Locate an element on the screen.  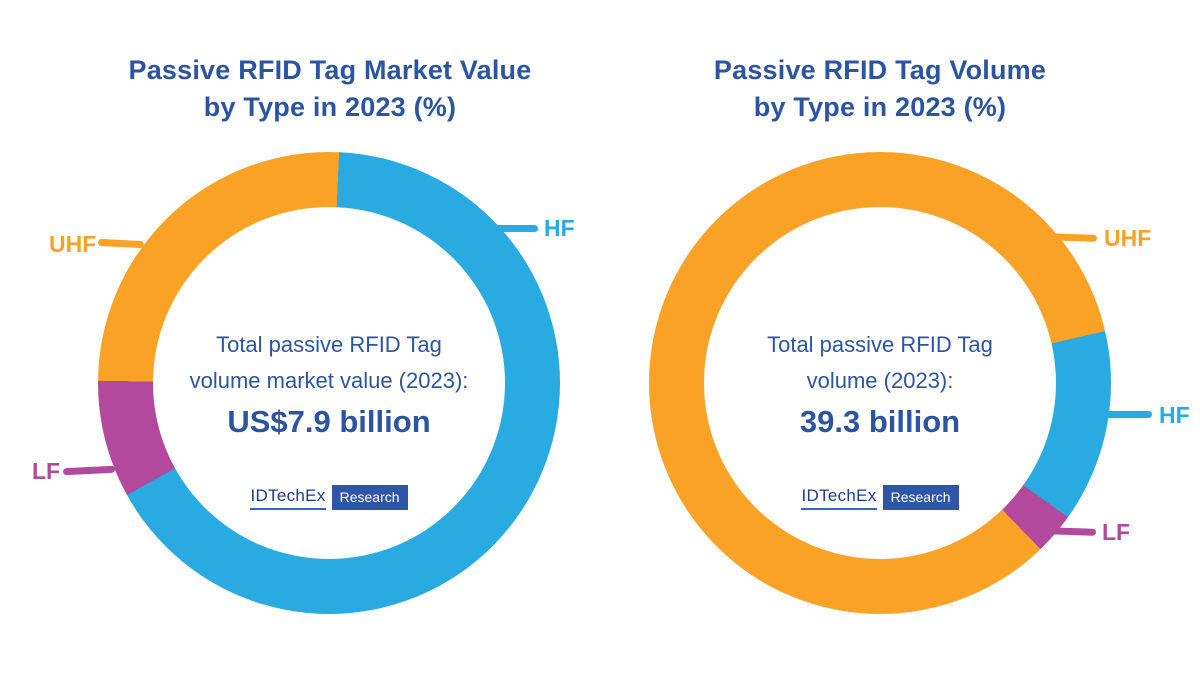
left-hf-label: HF is located at coordinates (559, 228).